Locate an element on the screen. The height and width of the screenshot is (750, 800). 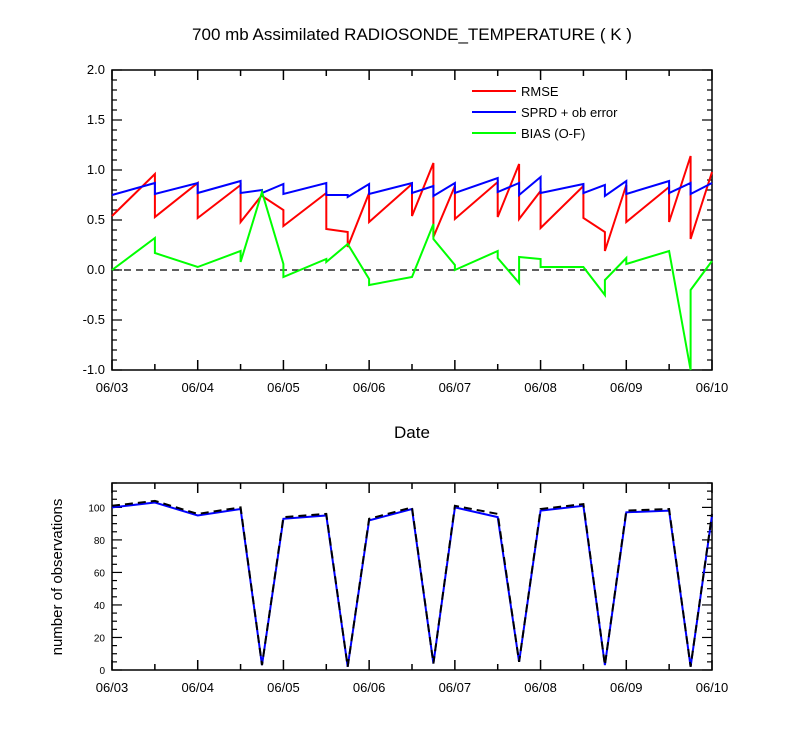
y-tick-label: 20 is located at coordinates (100, 638).